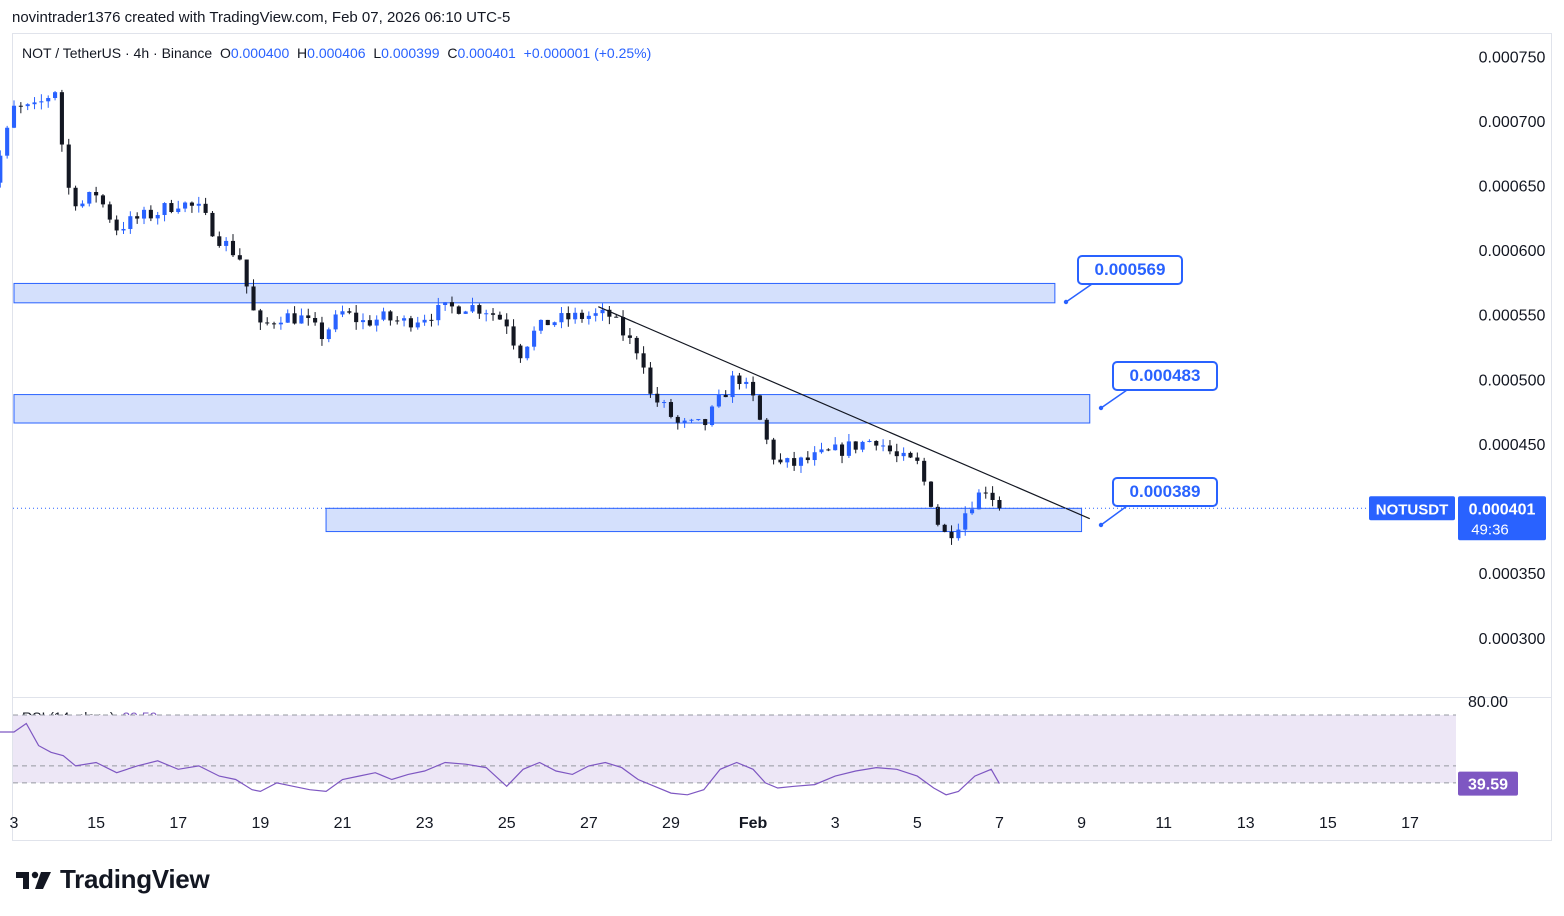 The height and width of the screenshot is (916, 1564). What do you see at coordinates (1163, 823) in the screenshot?
I see `time-axis-label: 11` at bounding box center [1163, 823].